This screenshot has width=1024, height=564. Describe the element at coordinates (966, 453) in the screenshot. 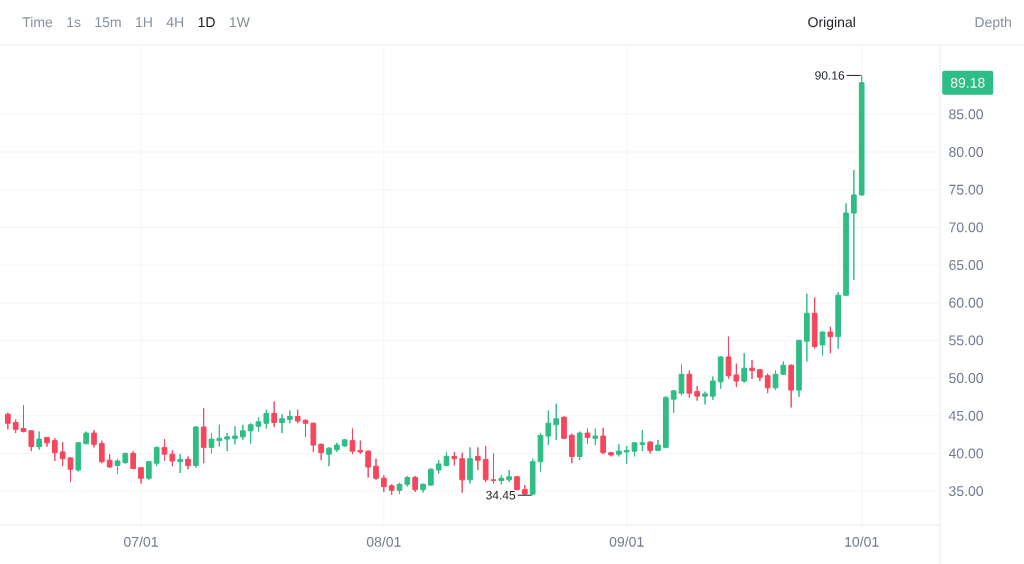

I see `y-tick-label: 40.00` at that location.